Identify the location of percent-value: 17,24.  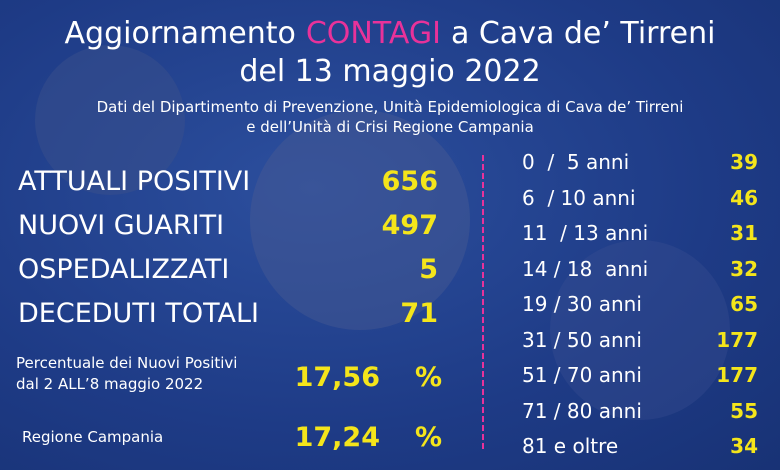
(337, 437).